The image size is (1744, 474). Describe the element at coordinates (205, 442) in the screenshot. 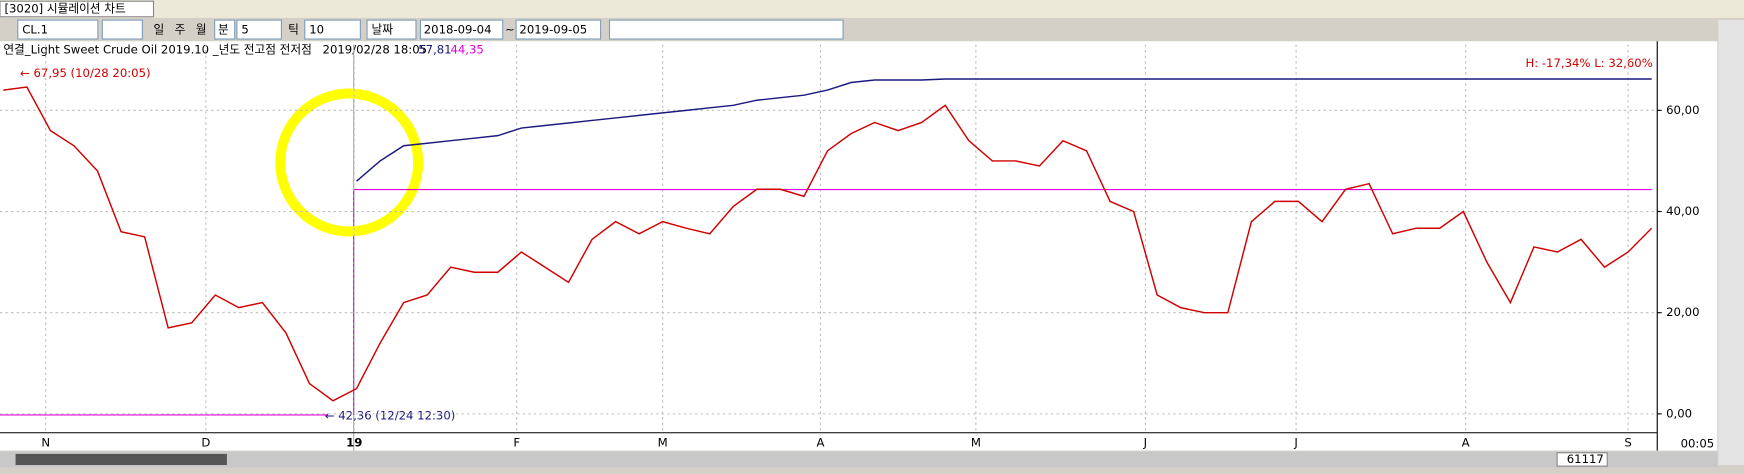

I see `x-tick-label: D` at that location.